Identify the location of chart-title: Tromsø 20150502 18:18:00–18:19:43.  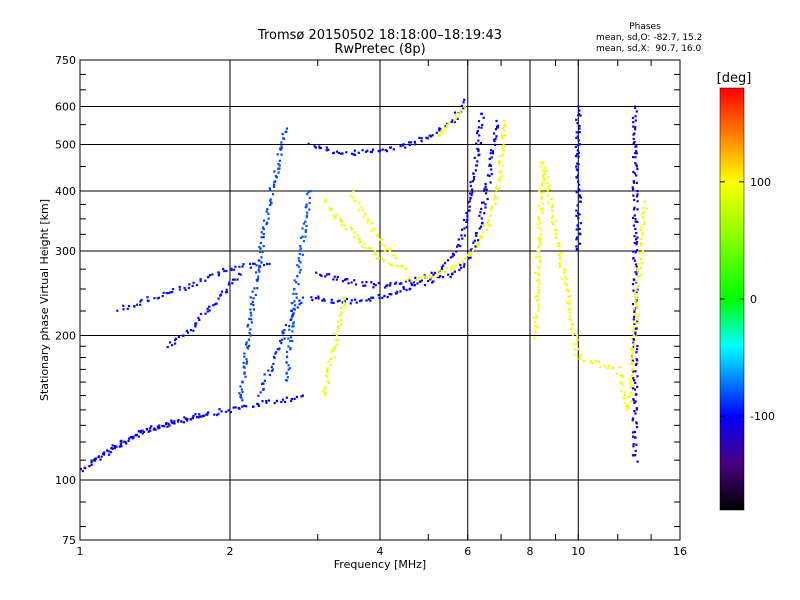
(380, 35).